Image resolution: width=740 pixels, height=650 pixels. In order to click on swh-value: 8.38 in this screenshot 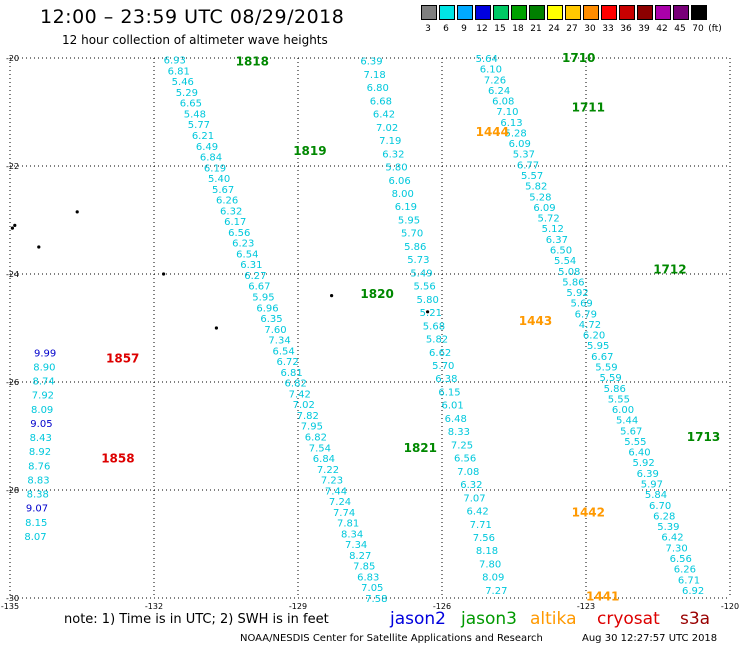, I will do `click(38, 495)`.